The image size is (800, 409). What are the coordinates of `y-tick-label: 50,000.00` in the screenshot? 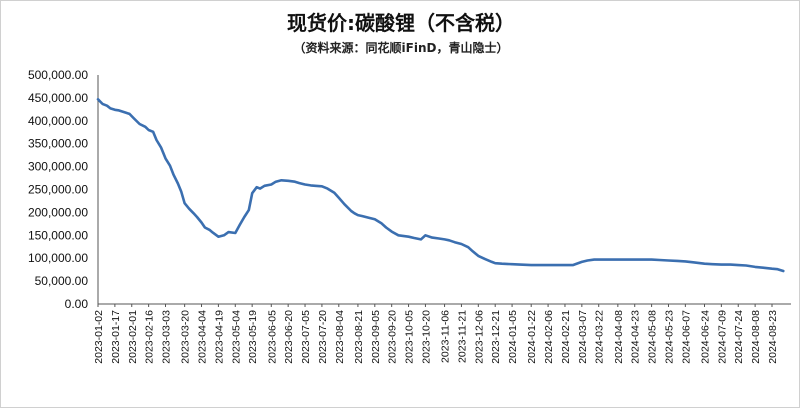 It's located at (62, 281).